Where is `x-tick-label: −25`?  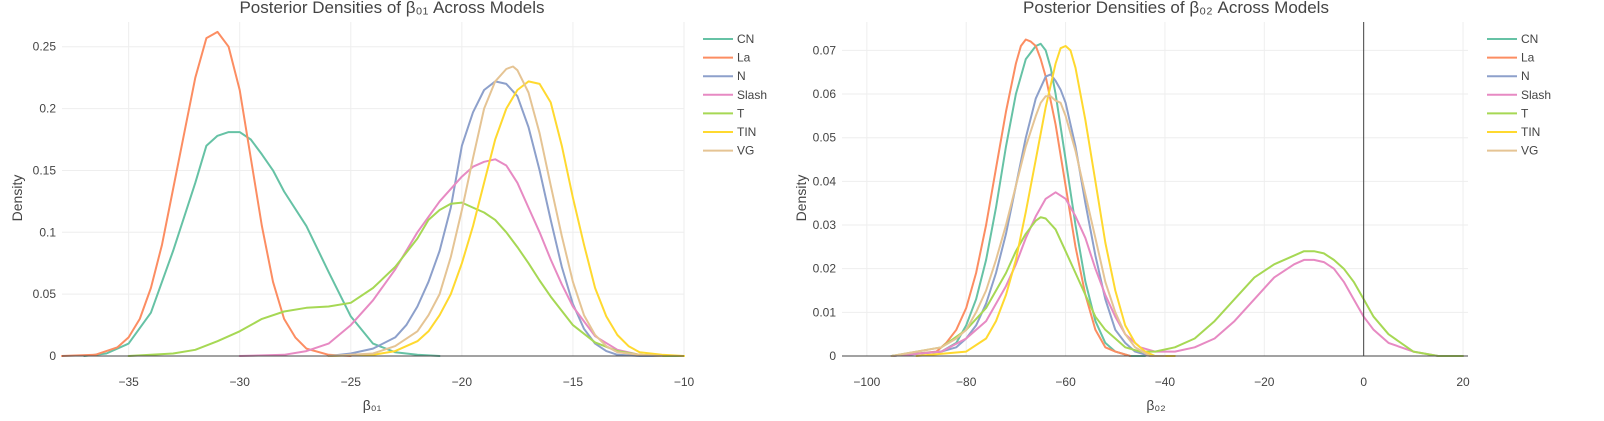
x-tick-label: −25 is located at coordinates (351, 382).